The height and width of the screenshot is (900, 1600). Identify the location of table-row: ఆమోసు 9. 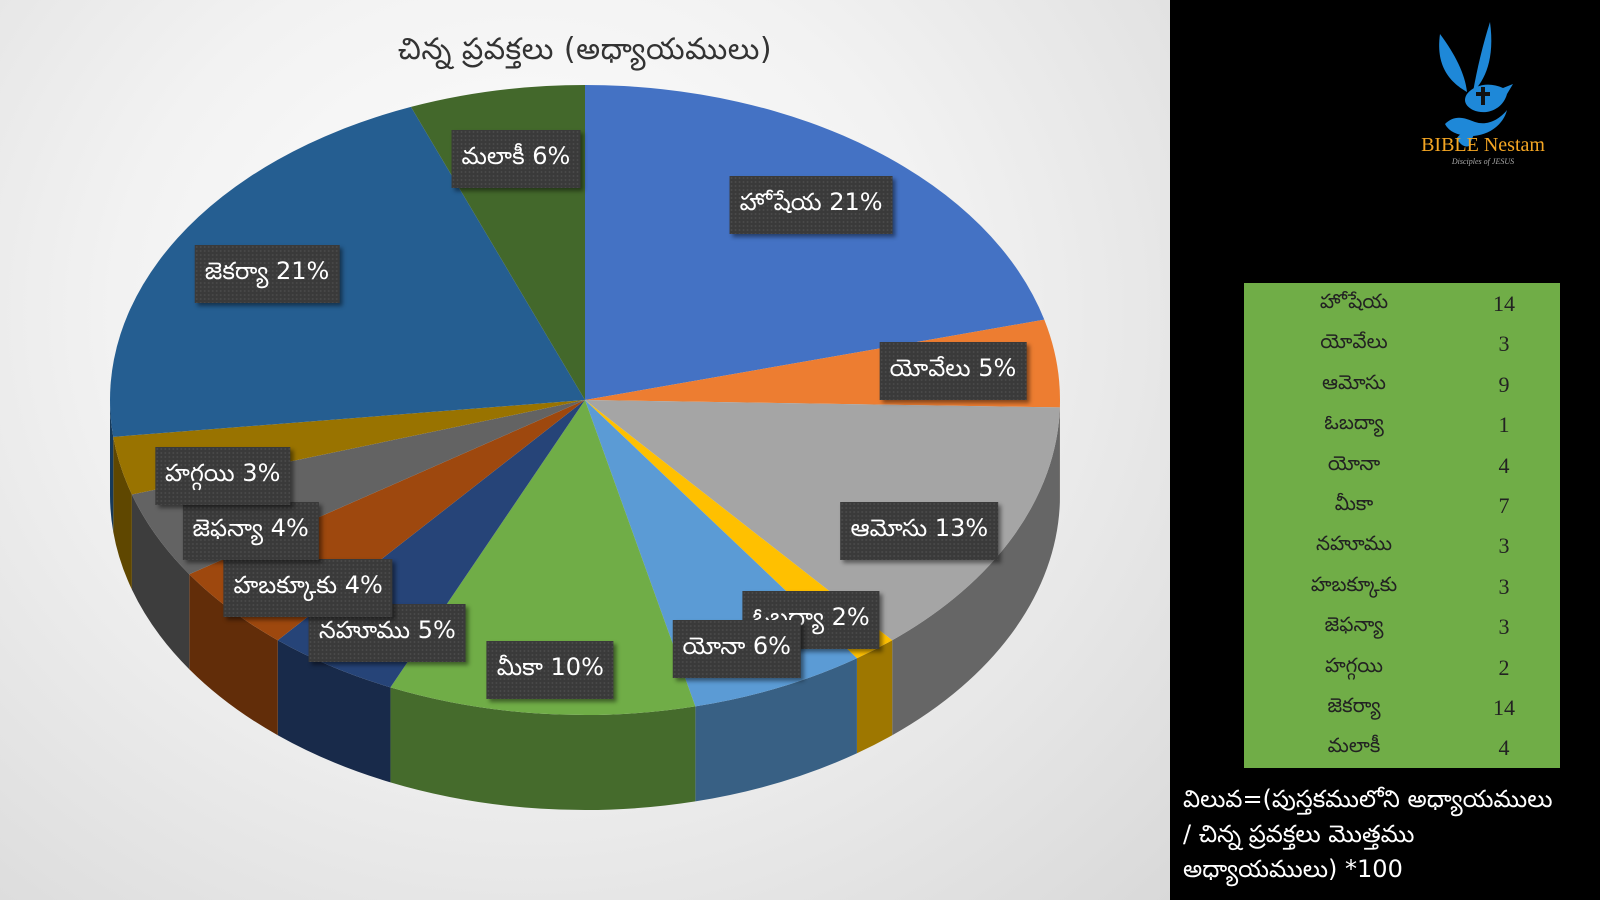
(1402, 384).